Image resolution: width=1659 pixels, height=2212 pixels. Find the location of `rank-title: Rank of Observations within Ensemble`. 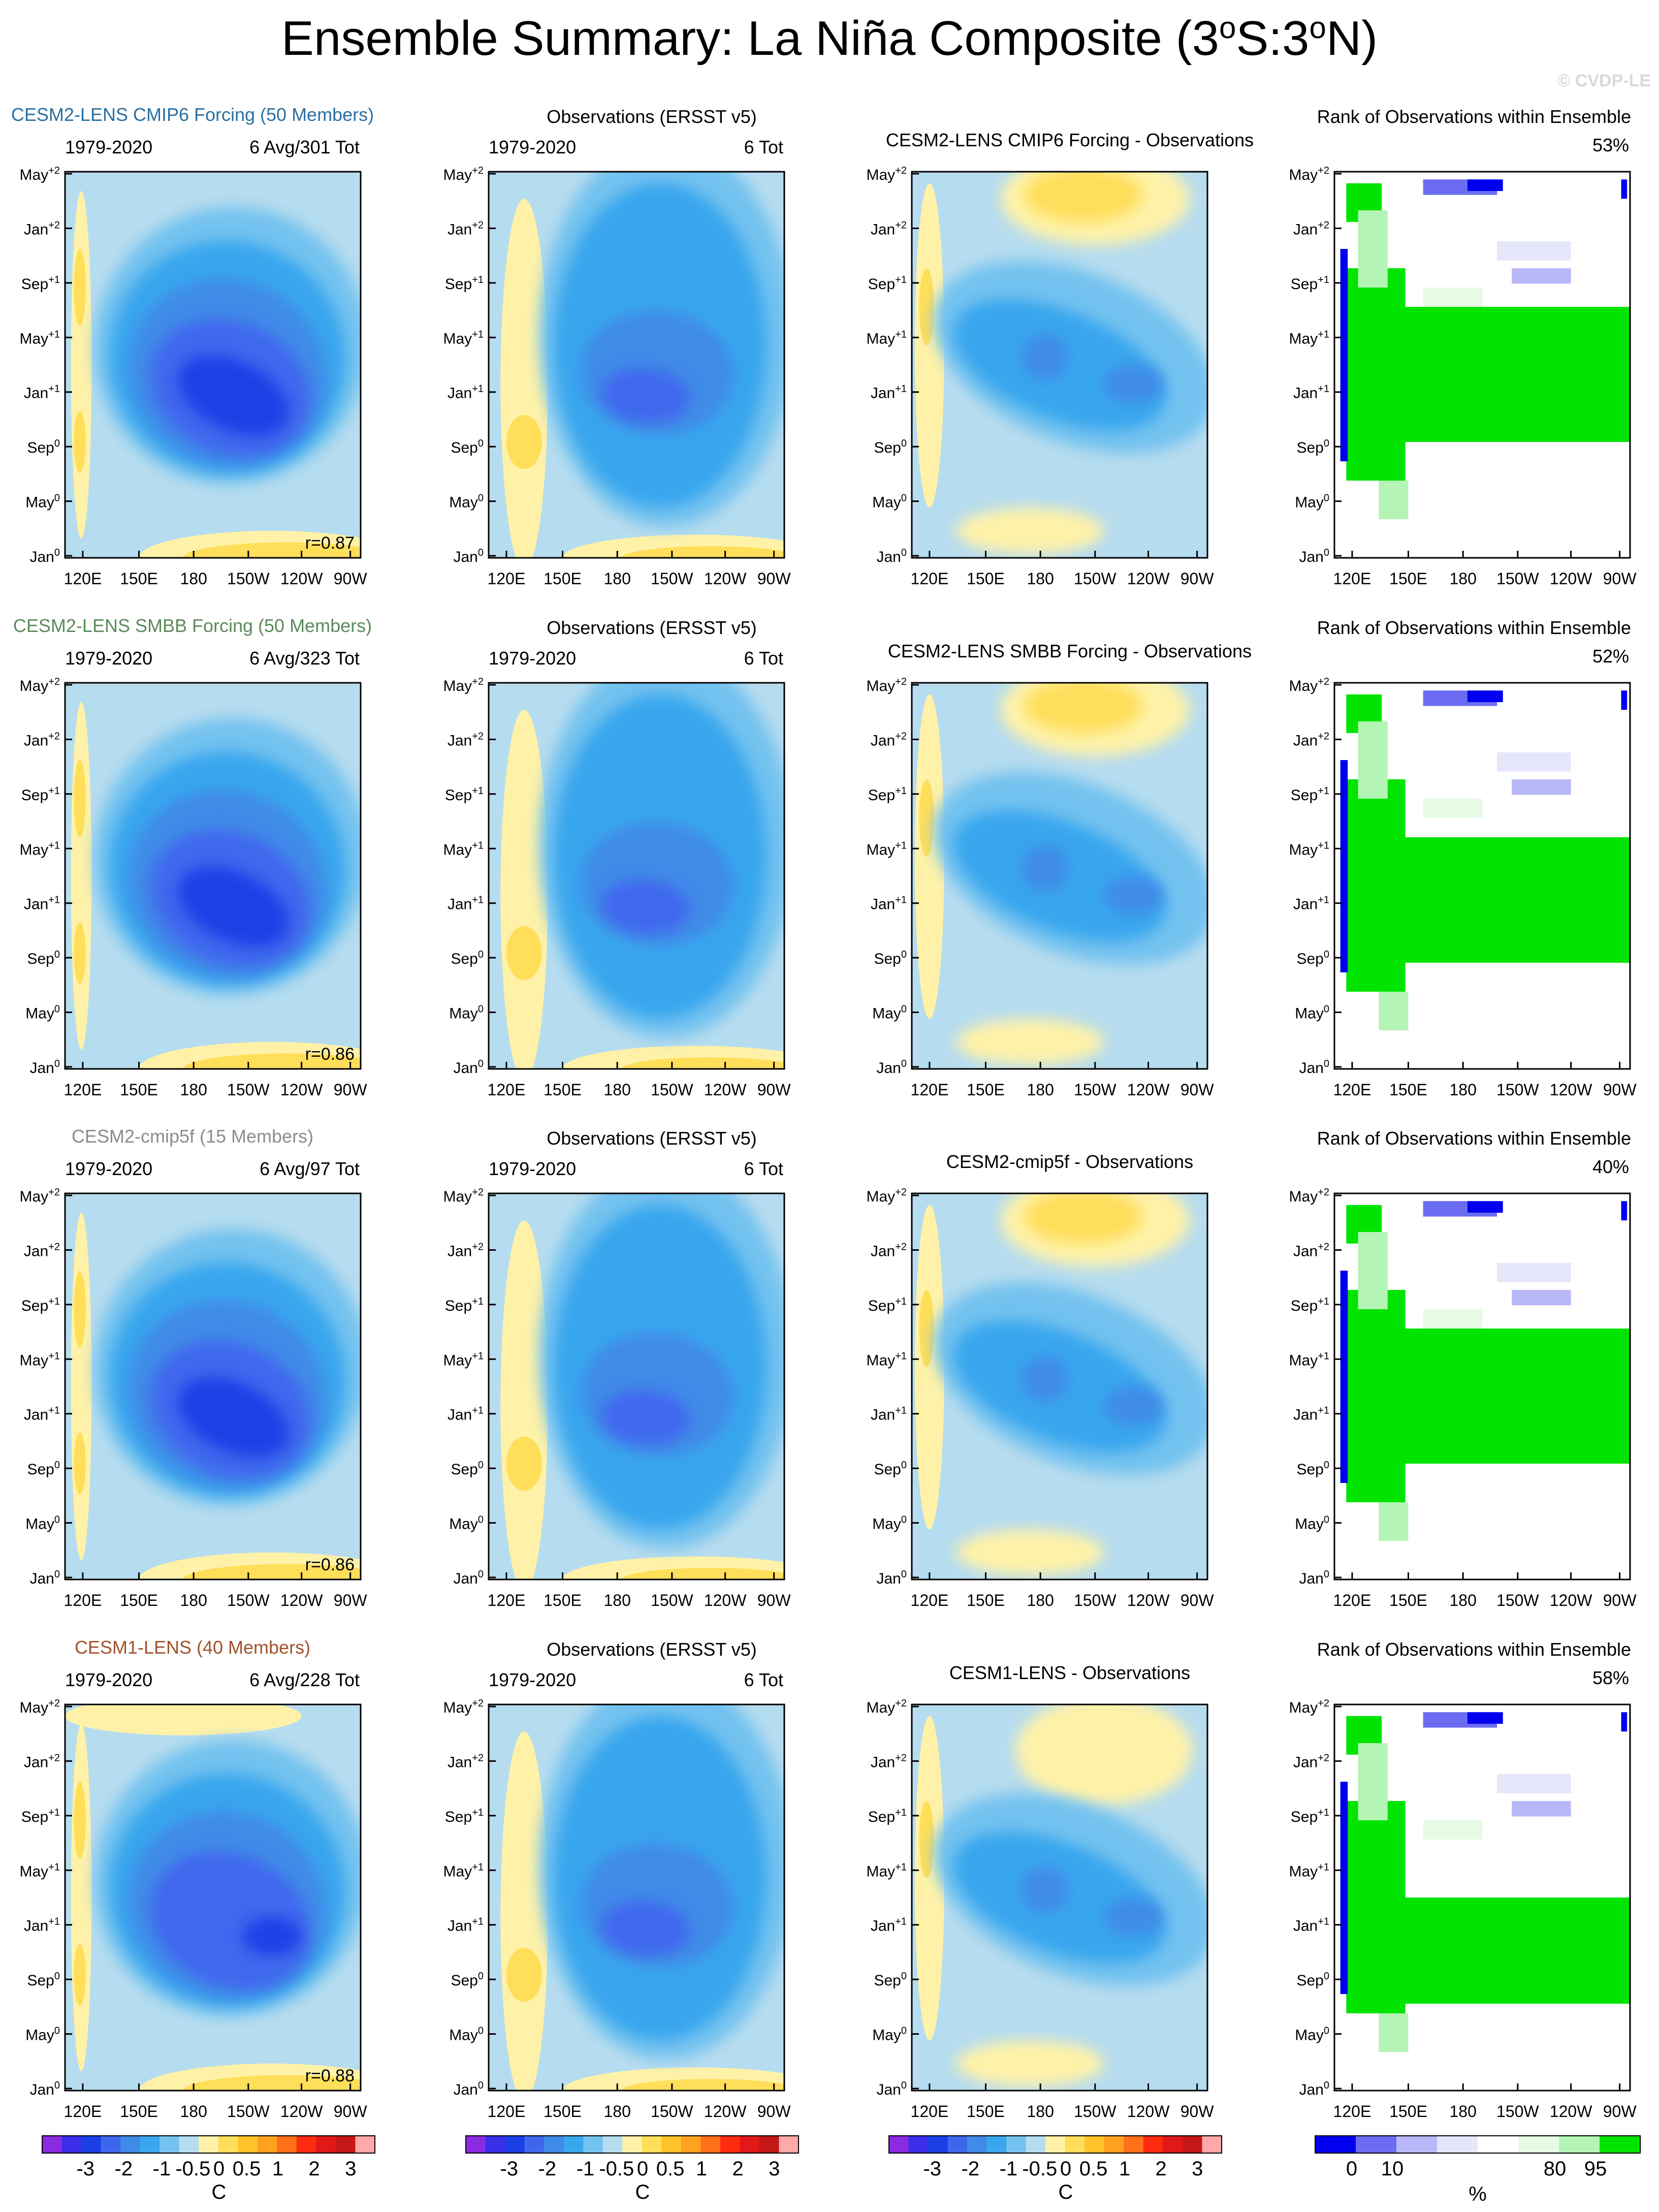

rank-title: Rank of Observations within Ensemble is located at coordinates (1474, 1649).